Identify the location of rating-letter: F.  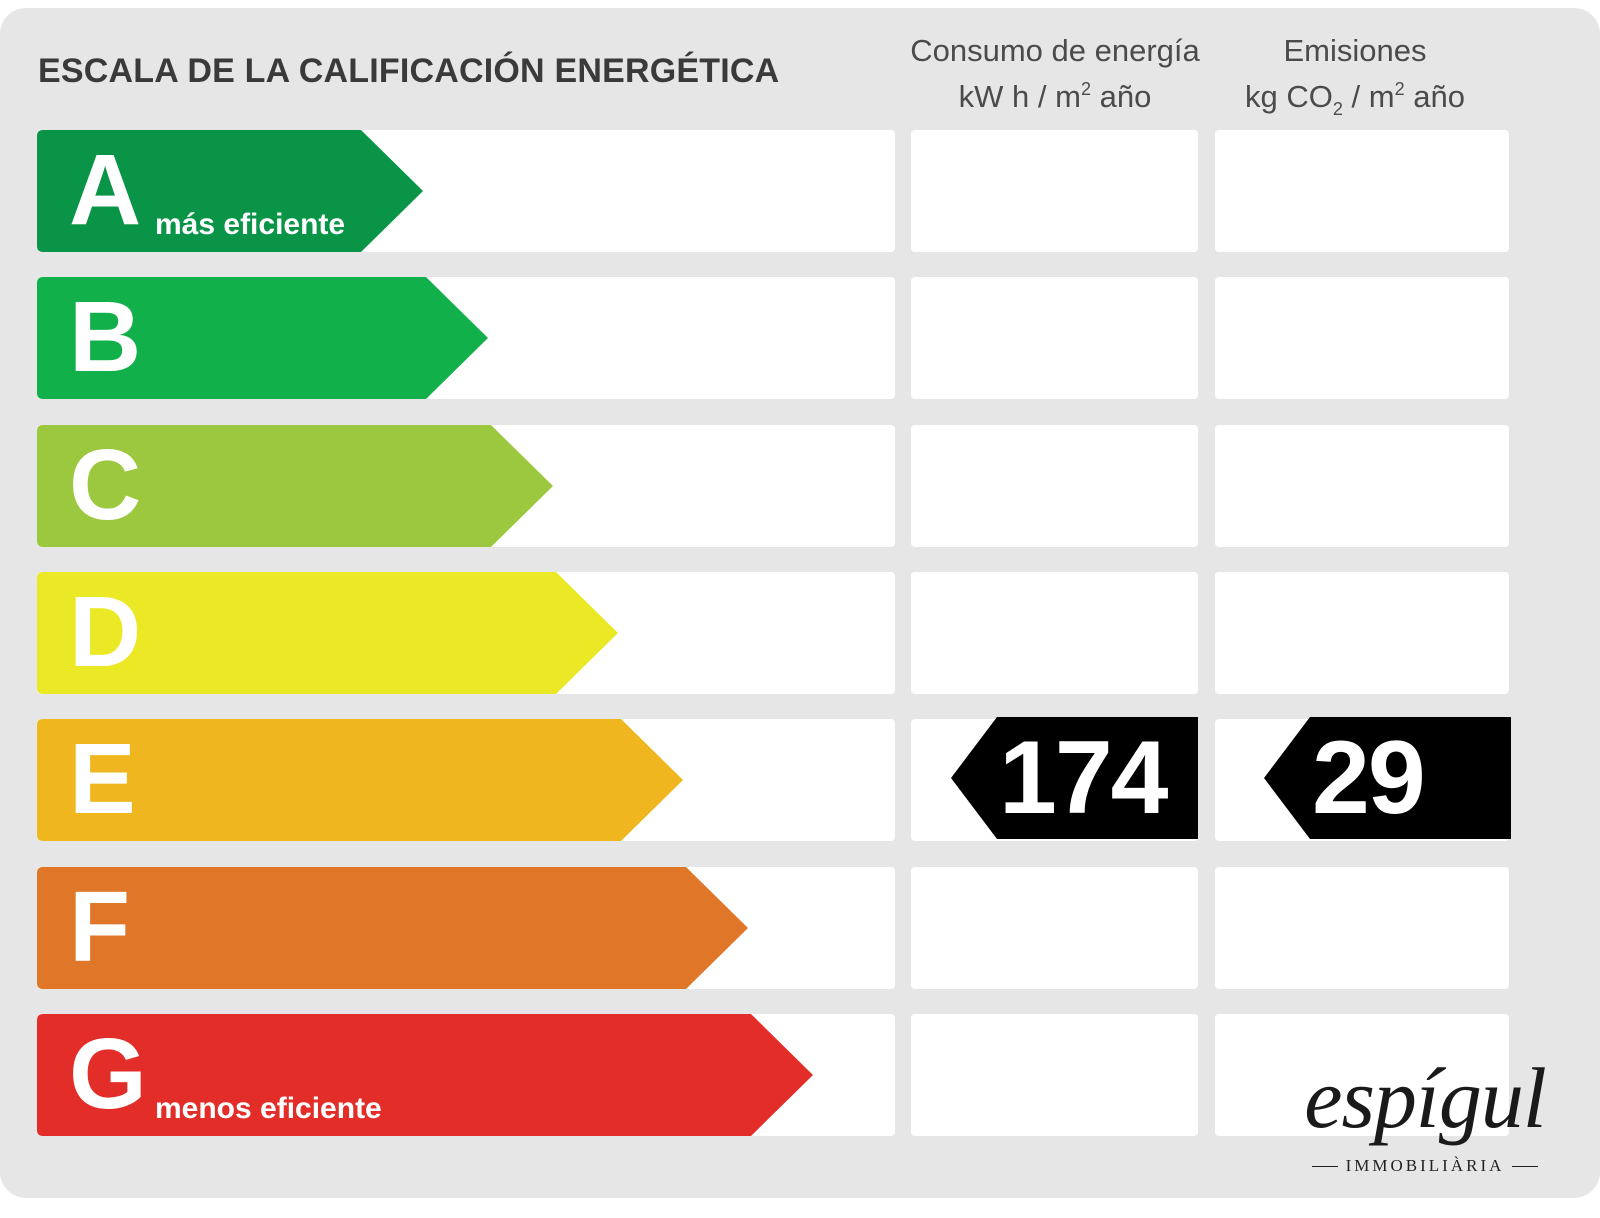
(100, 927).